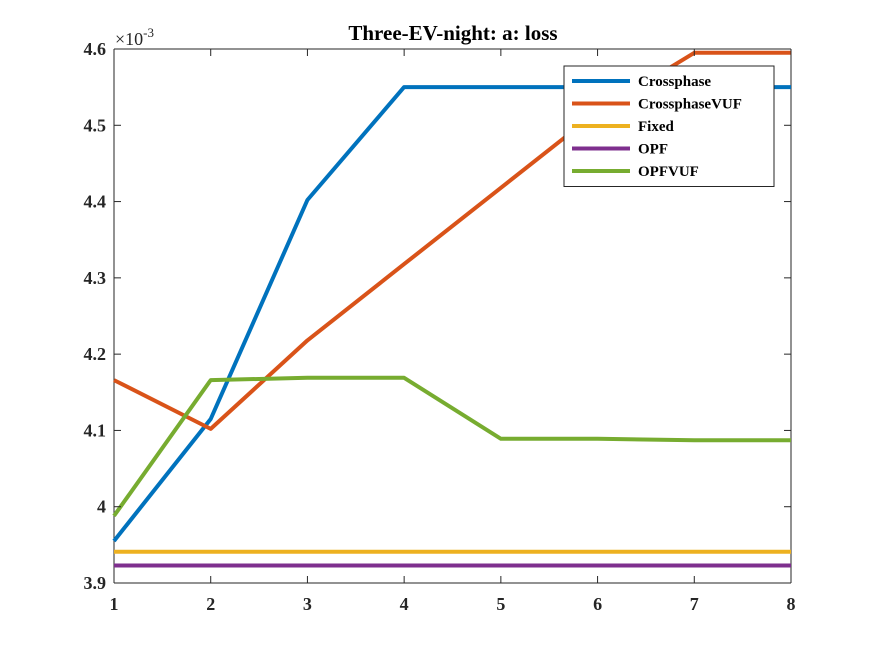 The width and height of the screenshot is (875, 656). What do you see at coordinates (95, 125) in the screenshot?
I see `y-tick-label: 4.5` at bounding box center [95, 125].